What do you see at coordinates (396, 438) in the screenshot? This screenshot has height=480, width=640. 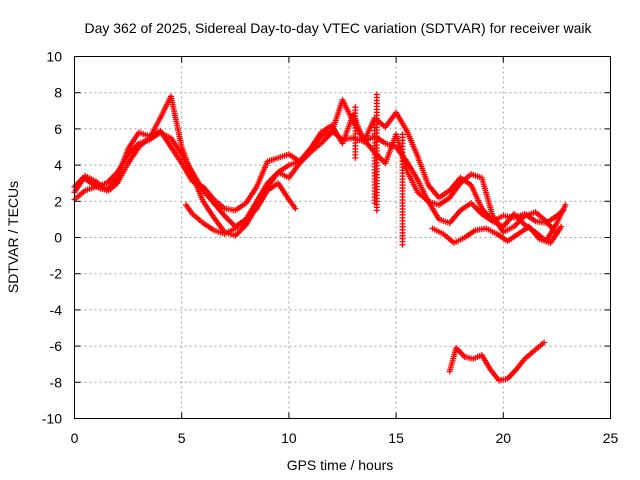 I see `x-tick-label: 15` at bounding box center [396, 438].